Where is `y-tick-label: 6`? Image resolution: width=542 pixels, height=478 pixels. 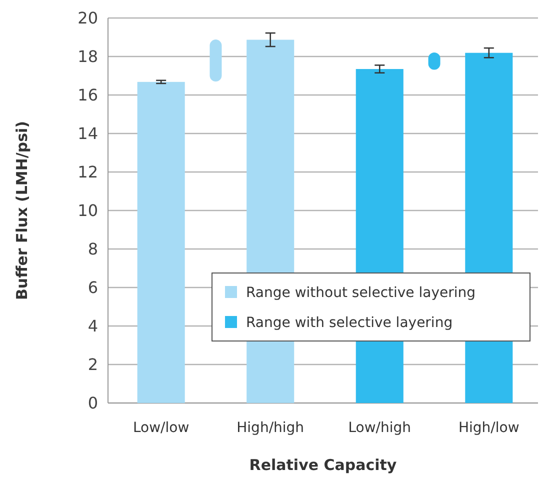 y-tick-label: 6 is located at coordinates (93, 288).